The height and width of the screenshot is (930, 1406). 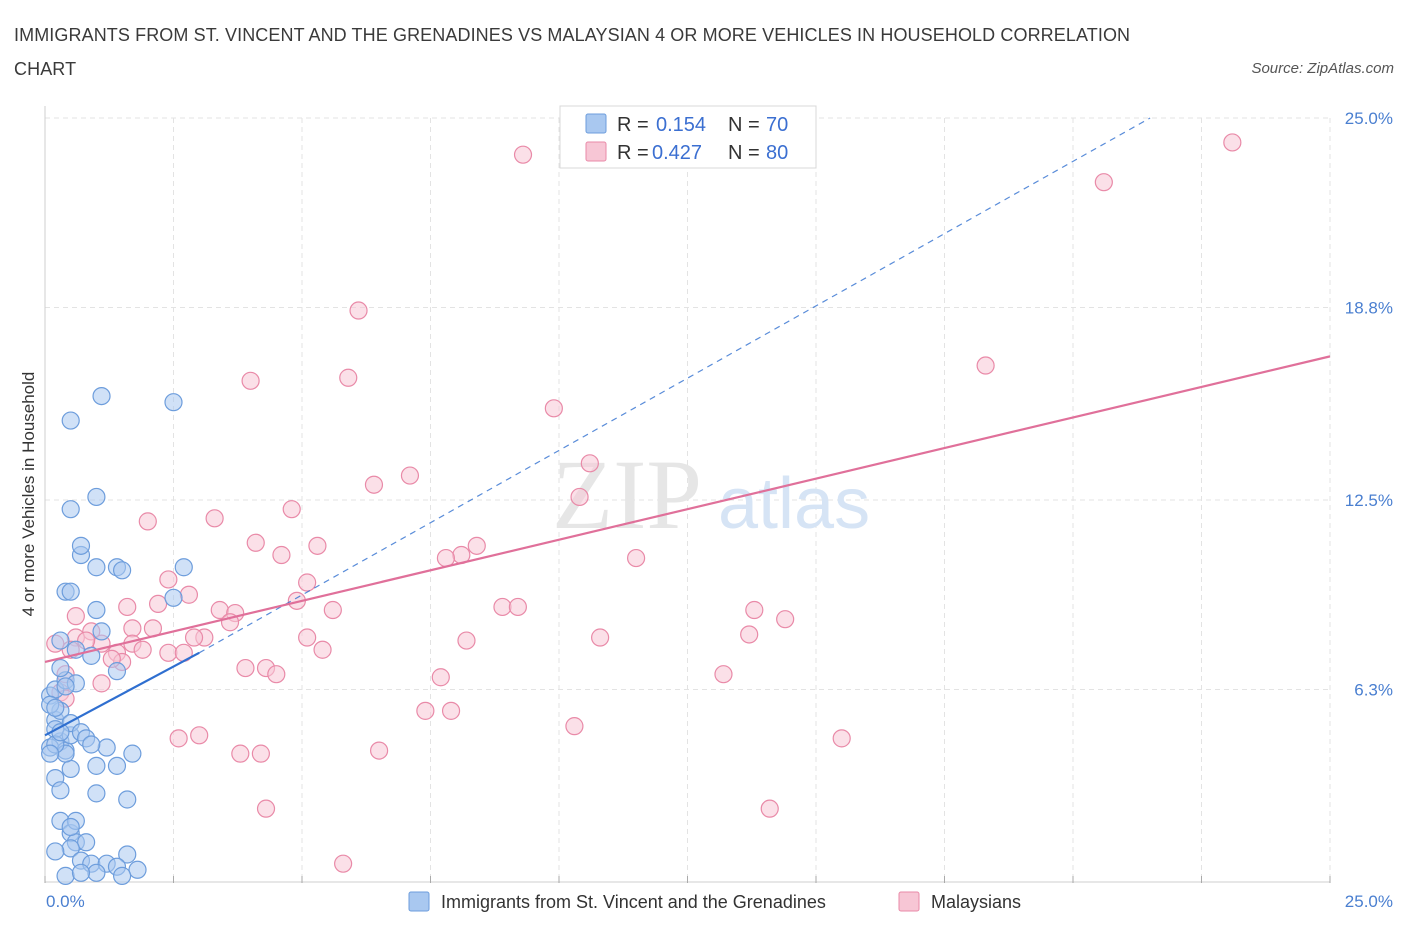 I want to click on legend-n-label-blue: N =, so click(x=744, y=125).